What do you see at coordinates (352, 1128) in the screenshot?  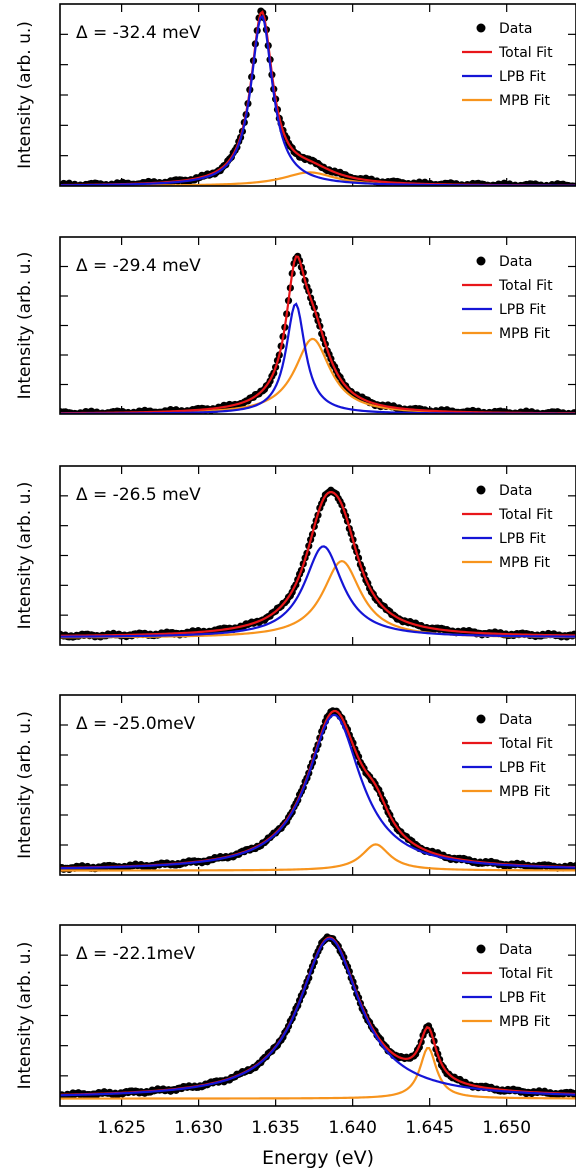 I see `x-tick-label: 1.640` at bounding box center [352, 1128].